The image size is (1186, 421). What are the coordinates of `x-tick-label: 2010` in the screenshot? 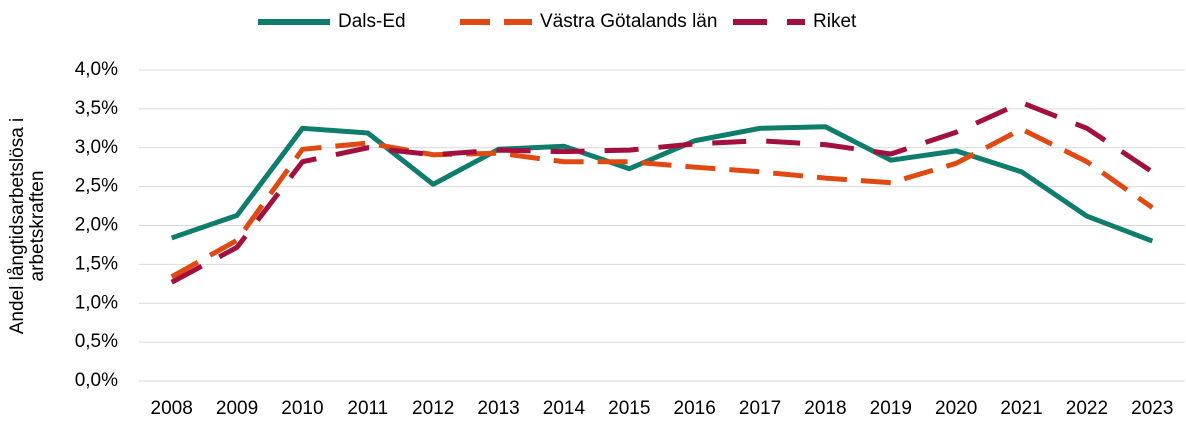 It's located at (302, 408).